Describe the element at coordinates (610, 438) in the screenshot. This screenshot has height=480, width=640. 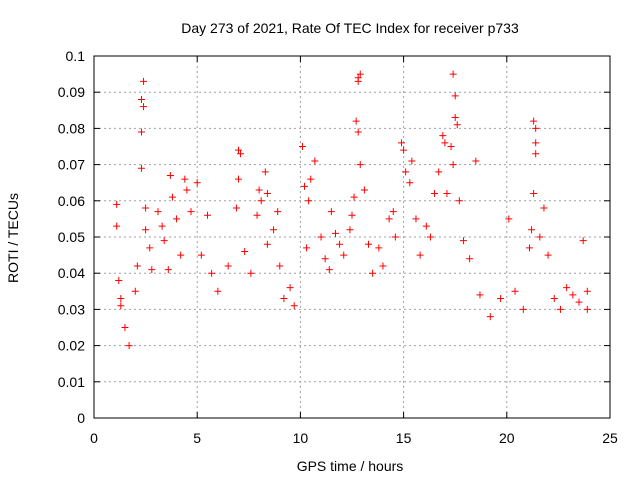
I see `x-tick-label: 25` at that location.